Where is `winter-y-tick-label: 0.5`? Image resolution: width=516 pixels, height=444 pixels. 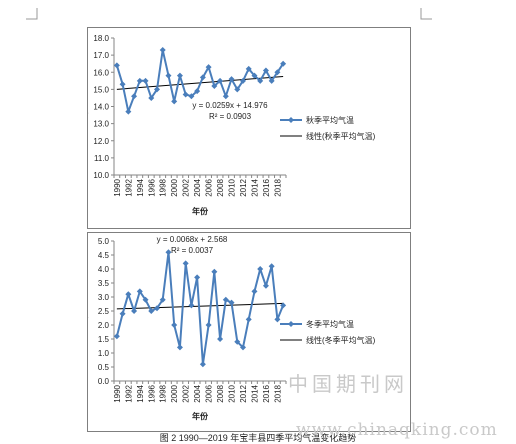 winter-y-tick-label: 0.5 is located at coordinates (104, 367).